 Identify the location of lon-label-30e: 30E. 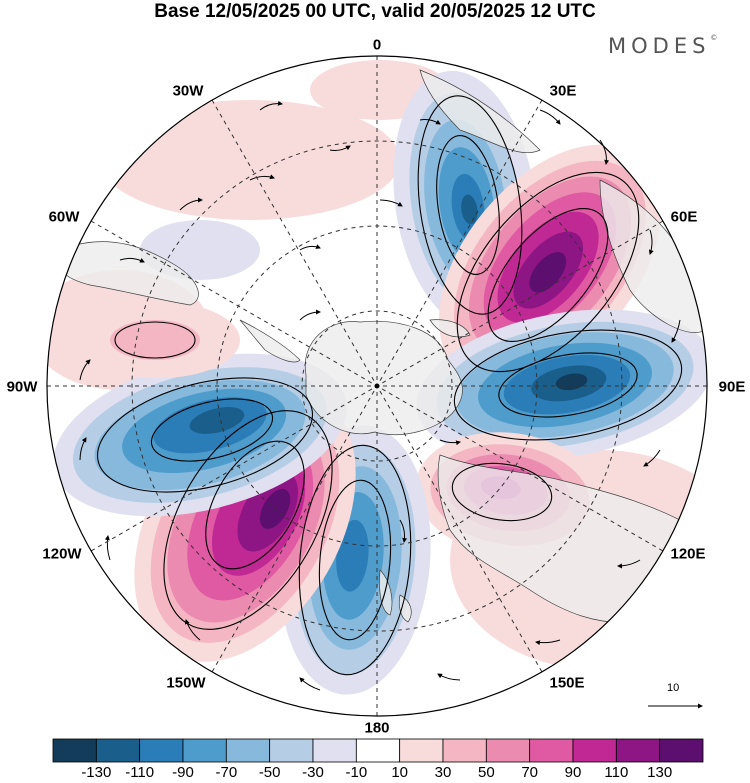
(563, 91).